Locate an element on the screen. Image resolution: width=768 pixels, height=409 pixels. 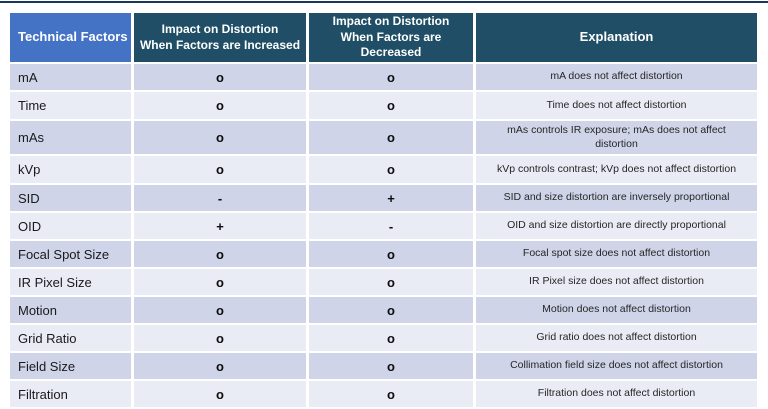
decreased-impact-cell: - is located at coordinates (391, 226).